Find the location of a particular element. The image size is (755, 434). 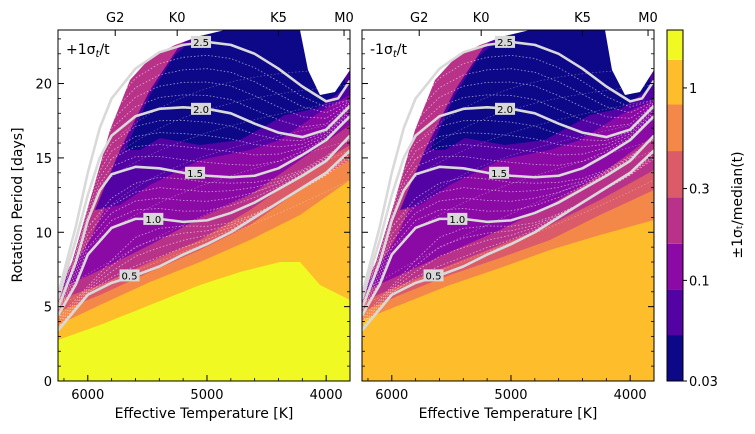

spectral-tick-label: M0 is located at coordinates (344, 18).